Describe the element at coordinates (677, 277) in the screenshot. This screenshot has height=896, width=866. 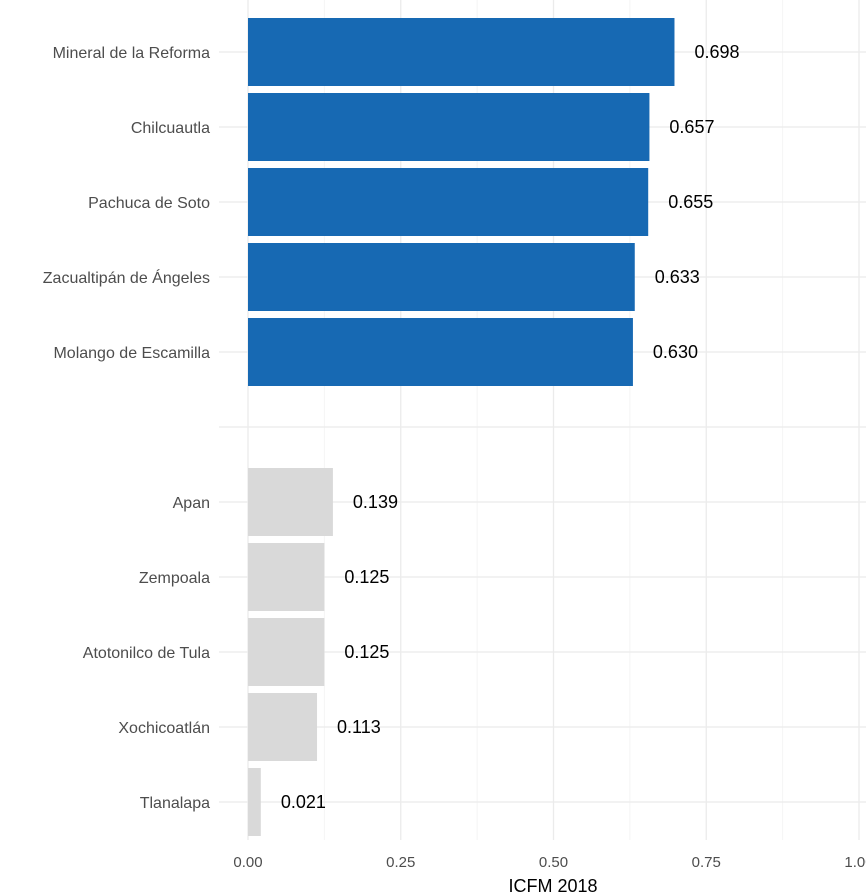
I see `value-label: 0.633` at that location.